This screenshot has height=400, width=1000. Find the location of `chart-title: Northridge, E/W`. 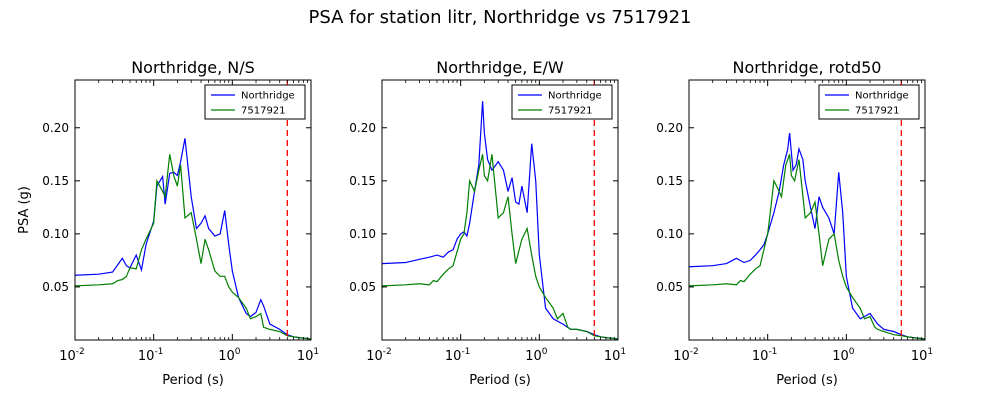

chart-title: Northridge, E/W is located at coordinates (500, 67).